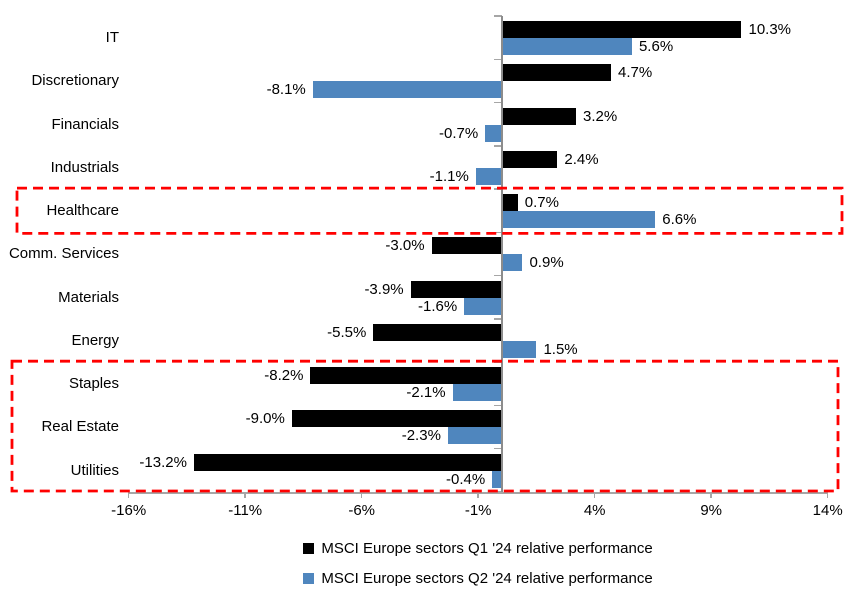  Describe the element at coordinates (770, 29) in the screenshot. I see `value-label-q1-it: 10.3%` at that location.